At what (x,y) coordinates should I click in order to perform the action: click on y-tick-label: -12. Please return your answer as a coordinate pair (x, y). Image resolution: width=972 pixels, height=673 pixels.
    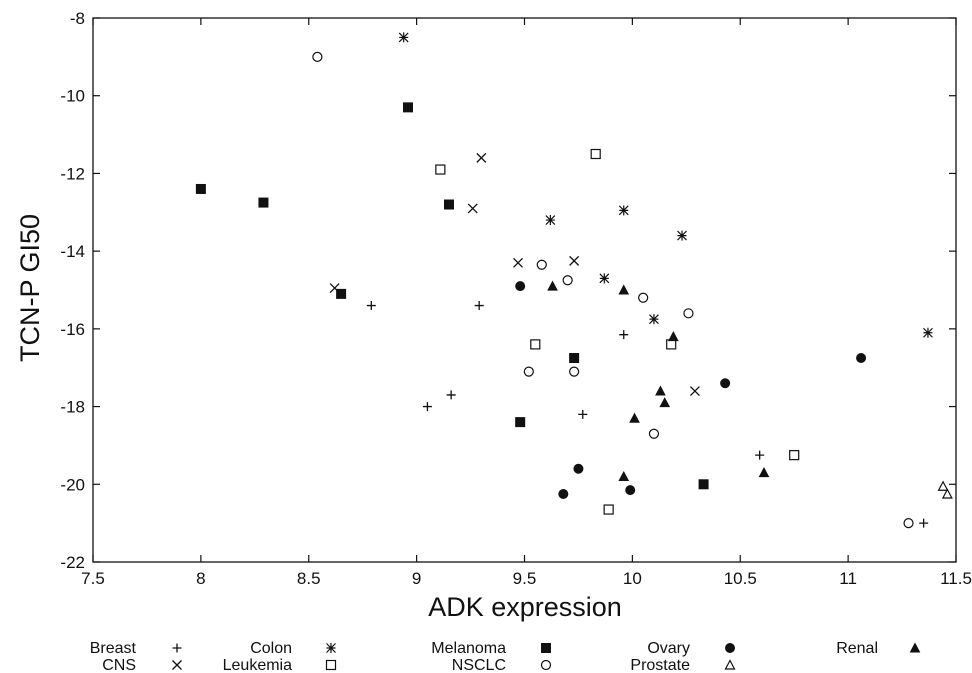
    Looking at the image, I should click on (72, 173).